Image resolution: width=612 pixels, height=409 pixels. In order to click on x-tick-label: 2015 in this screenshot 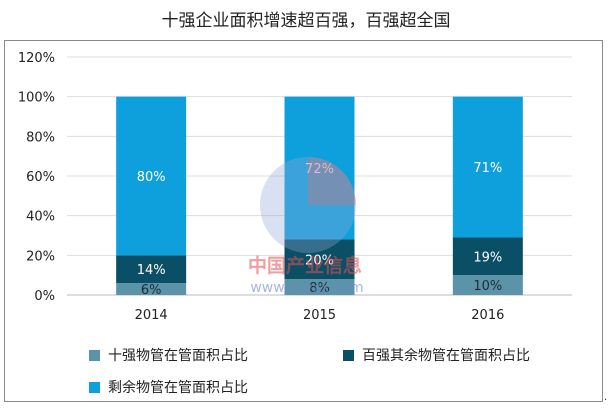, I will do `click(319, 315)`.